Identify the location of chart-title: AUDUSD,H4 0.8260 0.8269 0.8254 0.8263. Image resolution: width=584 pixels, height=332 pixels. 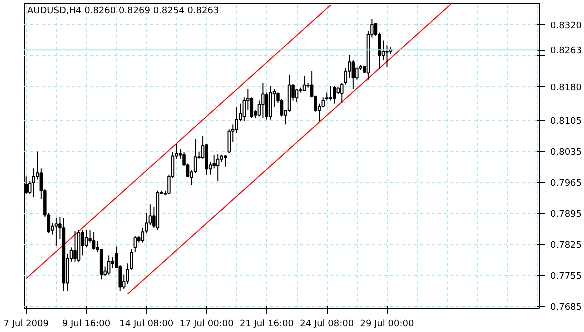
(124, 11).